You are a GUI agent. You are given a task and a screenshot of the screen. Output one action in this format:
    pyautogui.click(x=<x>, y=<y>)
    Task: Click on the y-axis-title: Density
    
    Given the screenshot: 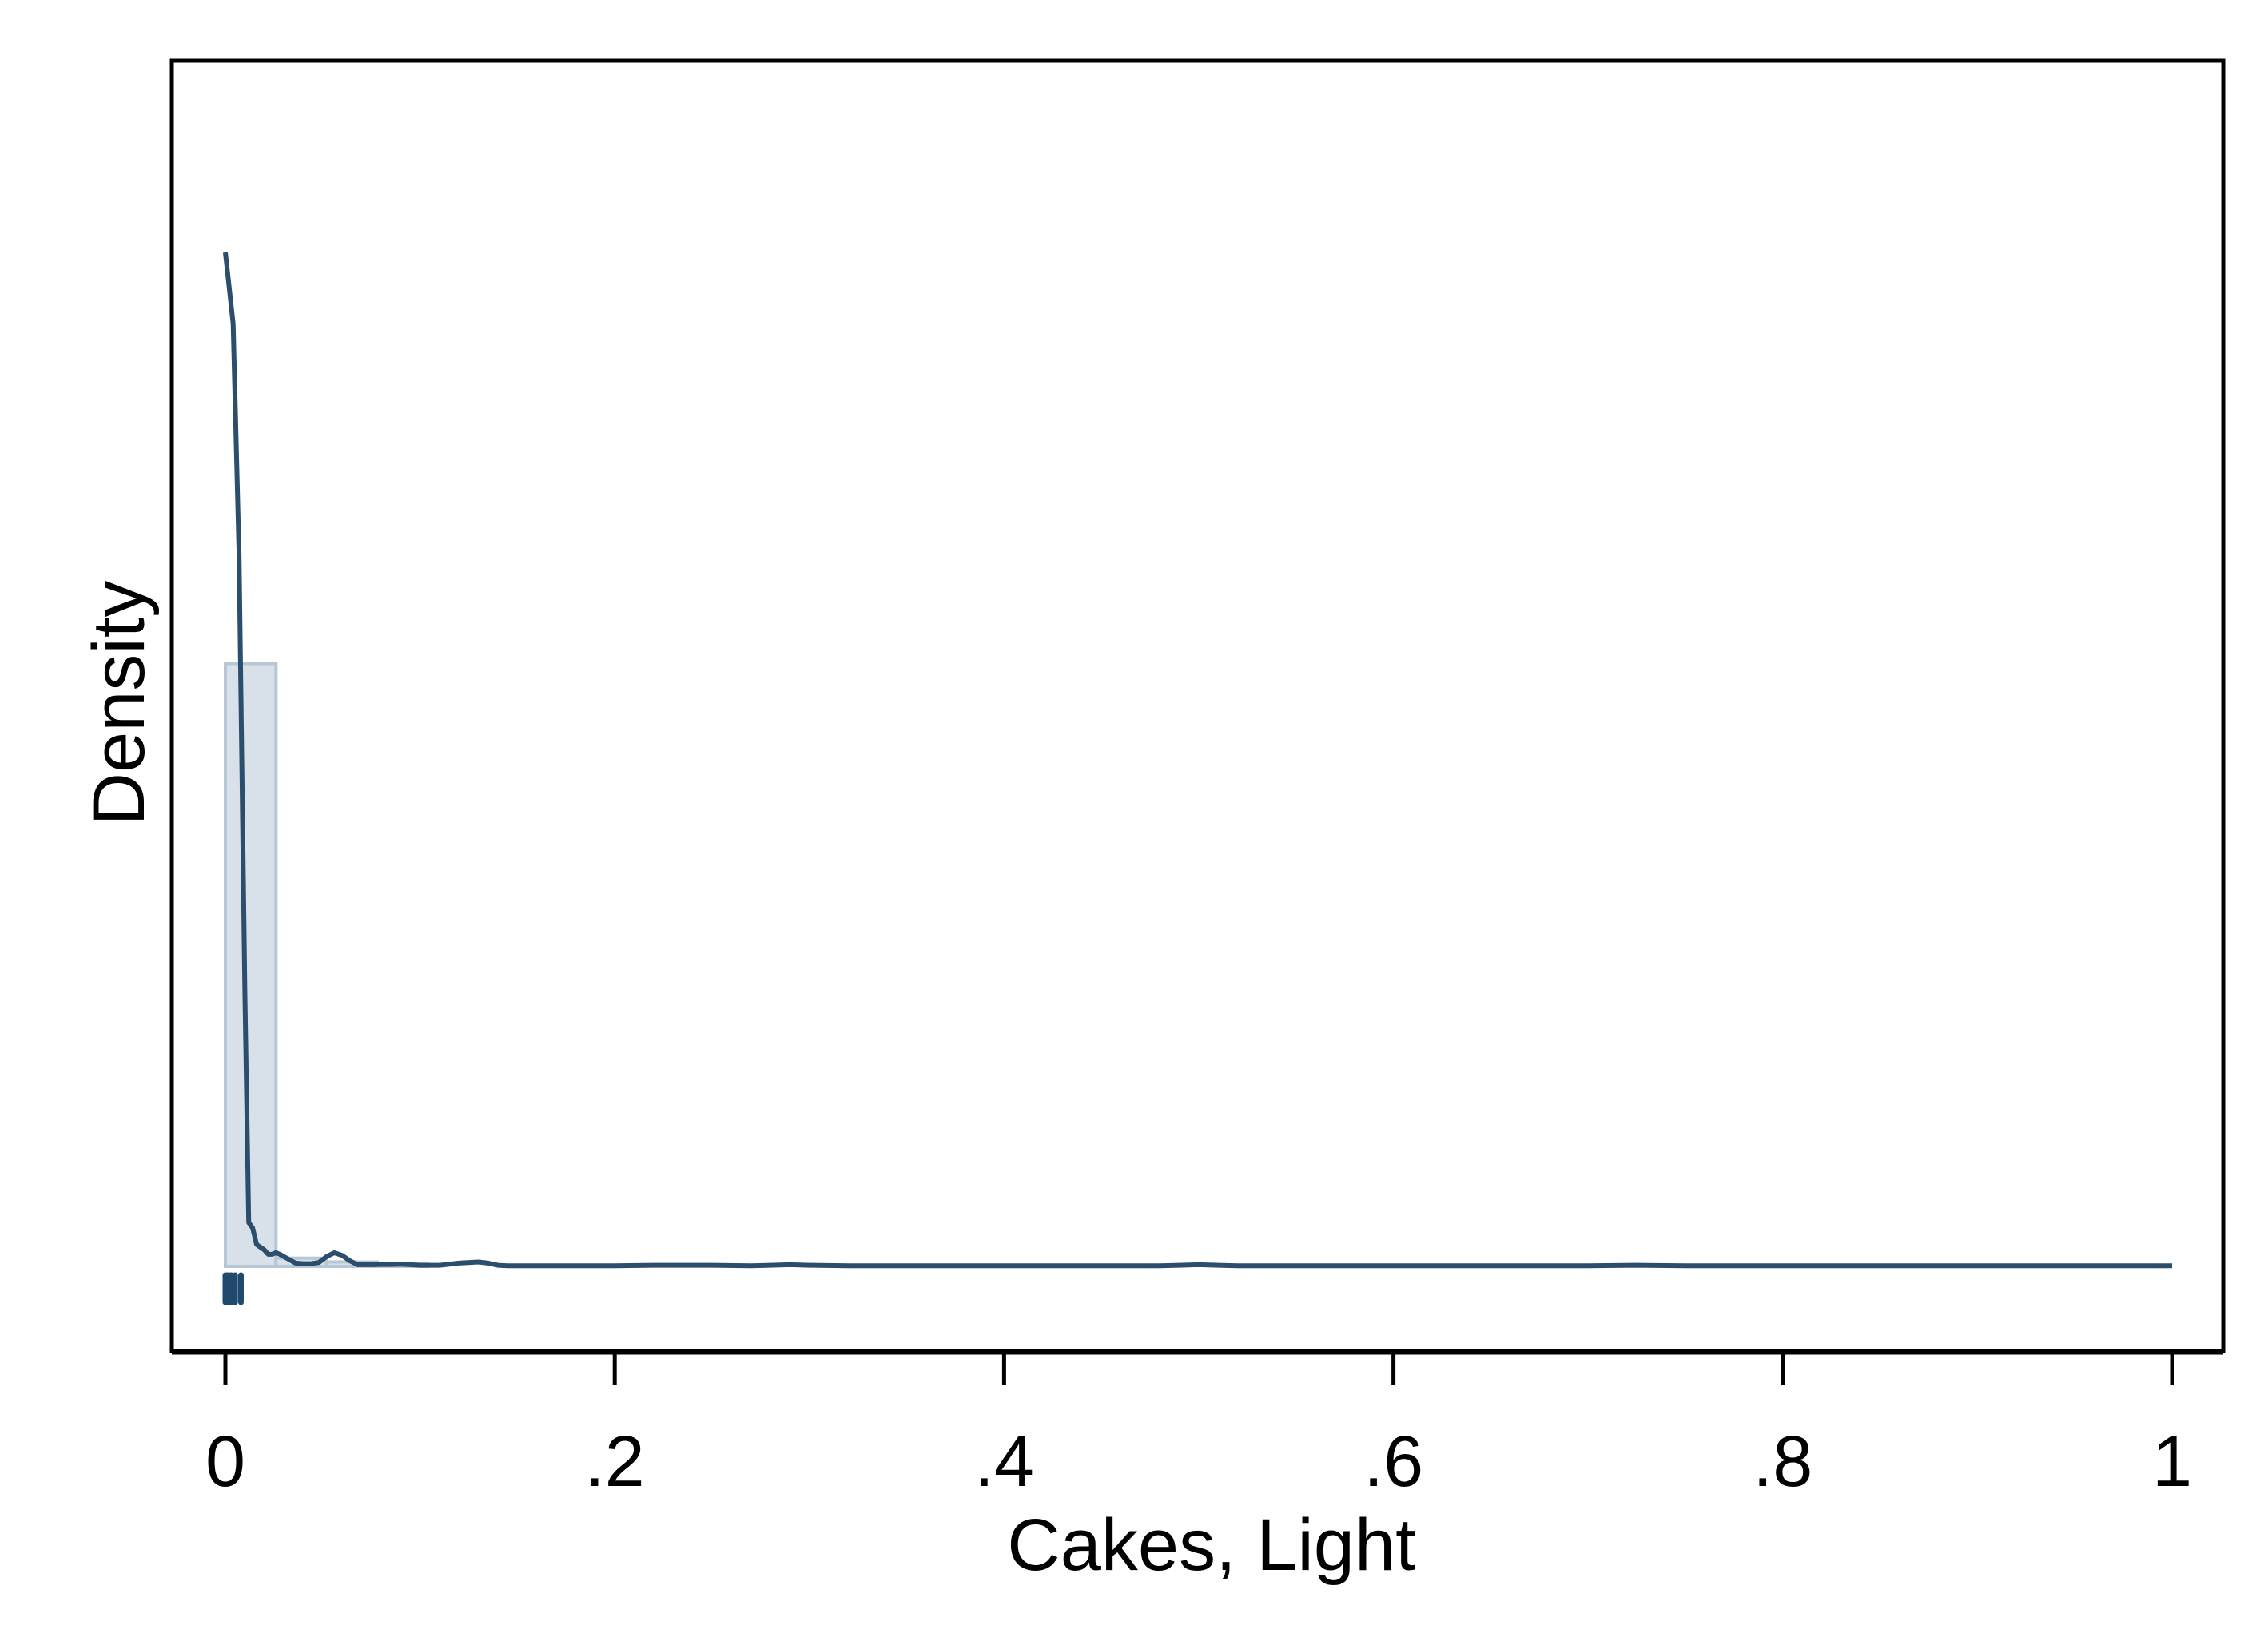 What is the action you would take?
    pyautogui.click(x=119, y=703)
    